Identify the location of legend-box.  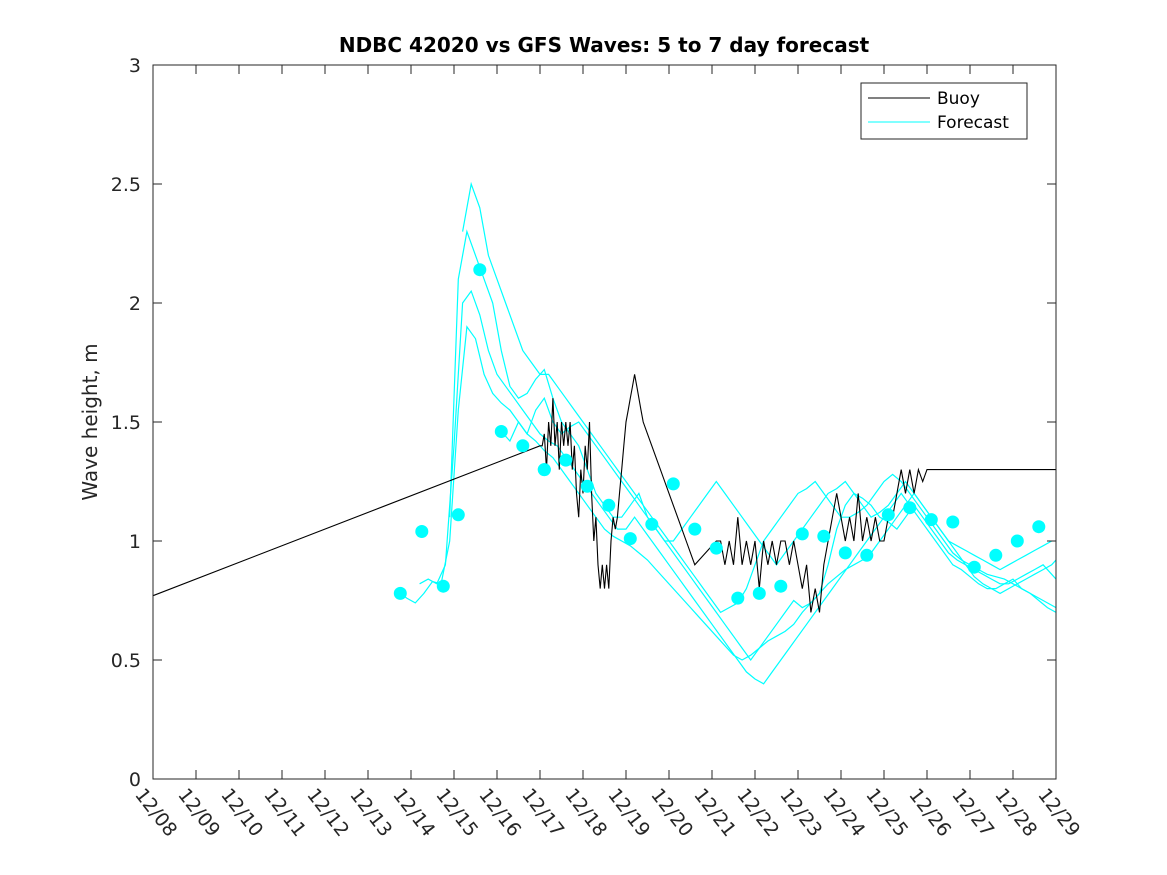
(944, 111).